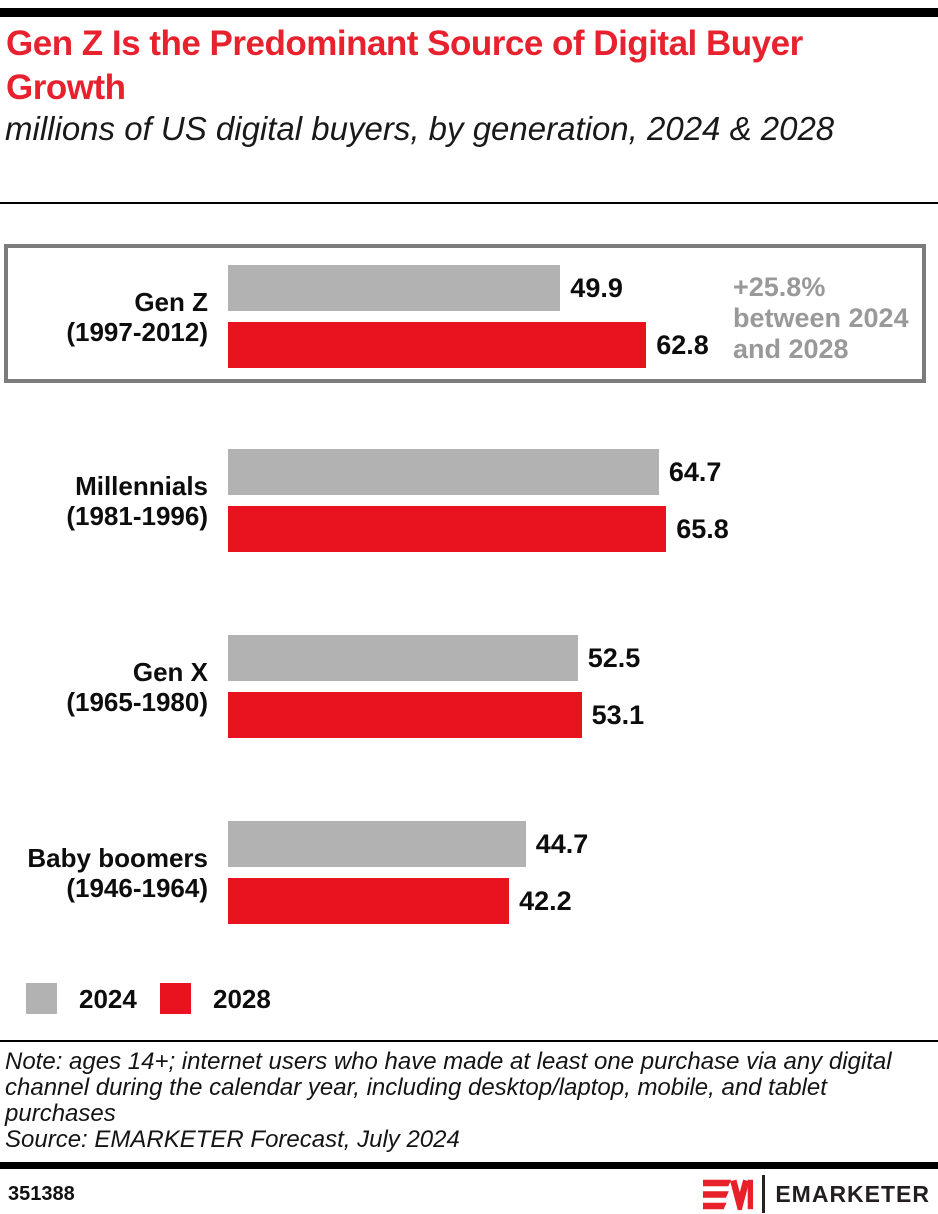 The height and width of the screenshot is (1214, 938). Describe the element at coordinates (377, 844) in the screenshot. I see `bar-2024-baby-boomers` at that location.